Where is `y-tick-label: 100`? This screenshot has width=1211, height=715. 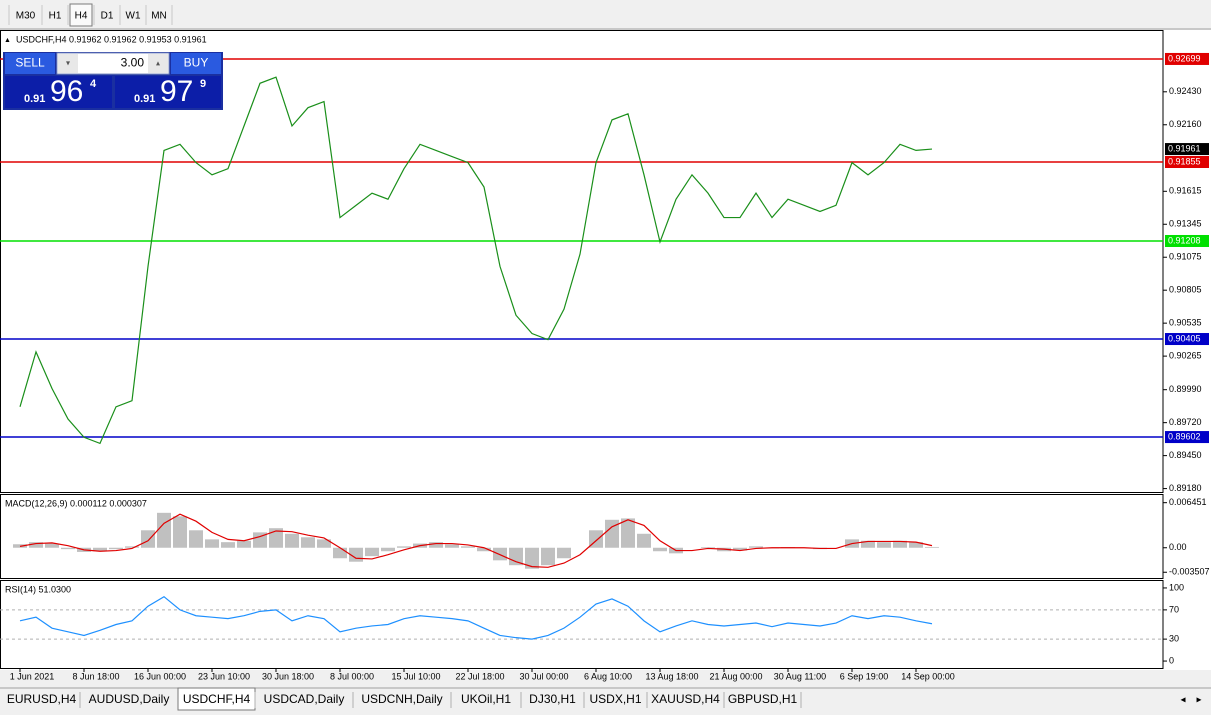
y-tick-label: 100 is located at coordinates (1176, 587).